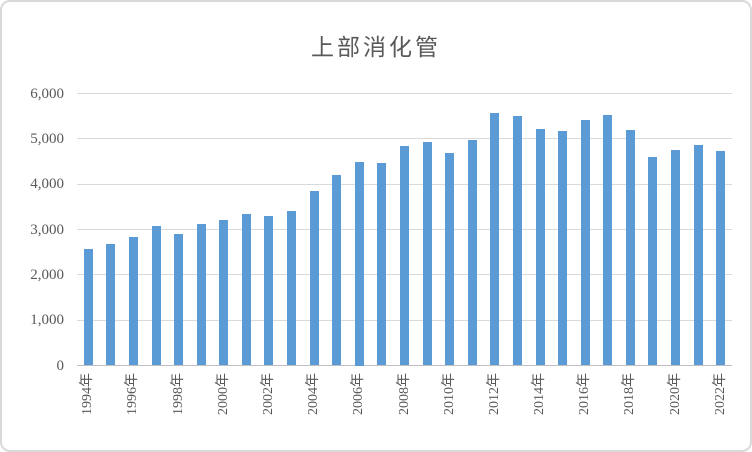  I want to click on x-axis-label: 2004年, so click(314, 394).